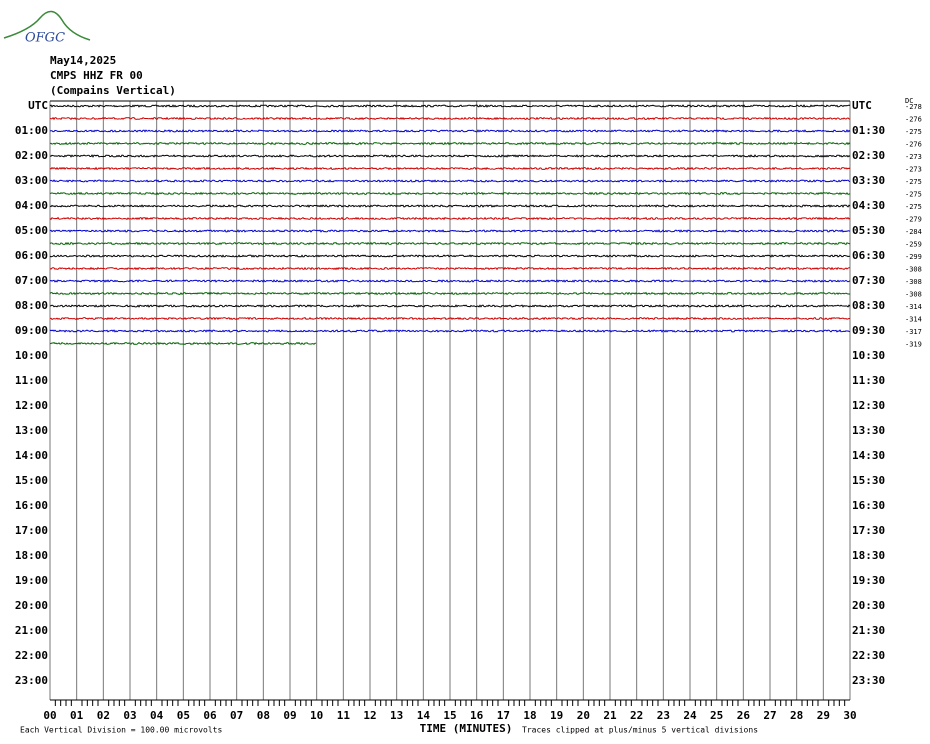 The height and width of the screenshot is (744, 930). I want to click on dc-label: -279, so click(913, 220).